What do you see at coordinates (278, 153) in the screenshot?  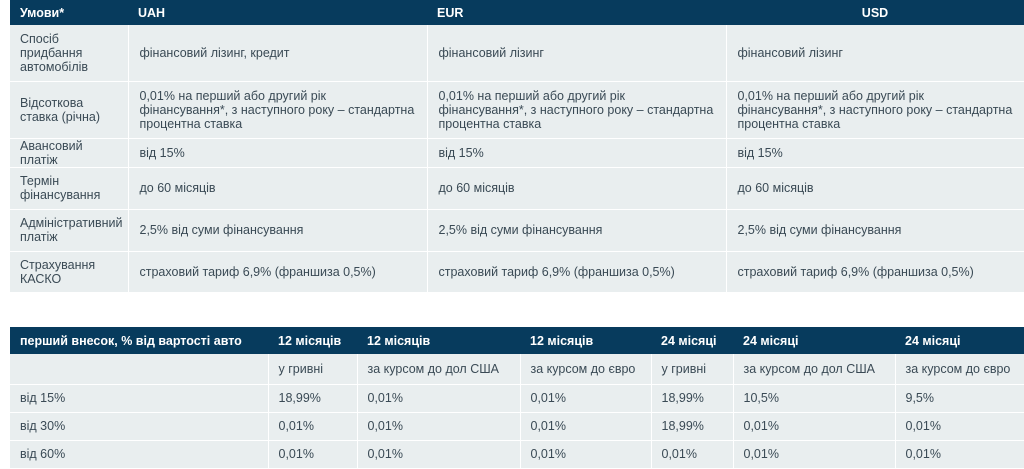 I see `cell-uah: від 15%` at bounding box center [278, 153].